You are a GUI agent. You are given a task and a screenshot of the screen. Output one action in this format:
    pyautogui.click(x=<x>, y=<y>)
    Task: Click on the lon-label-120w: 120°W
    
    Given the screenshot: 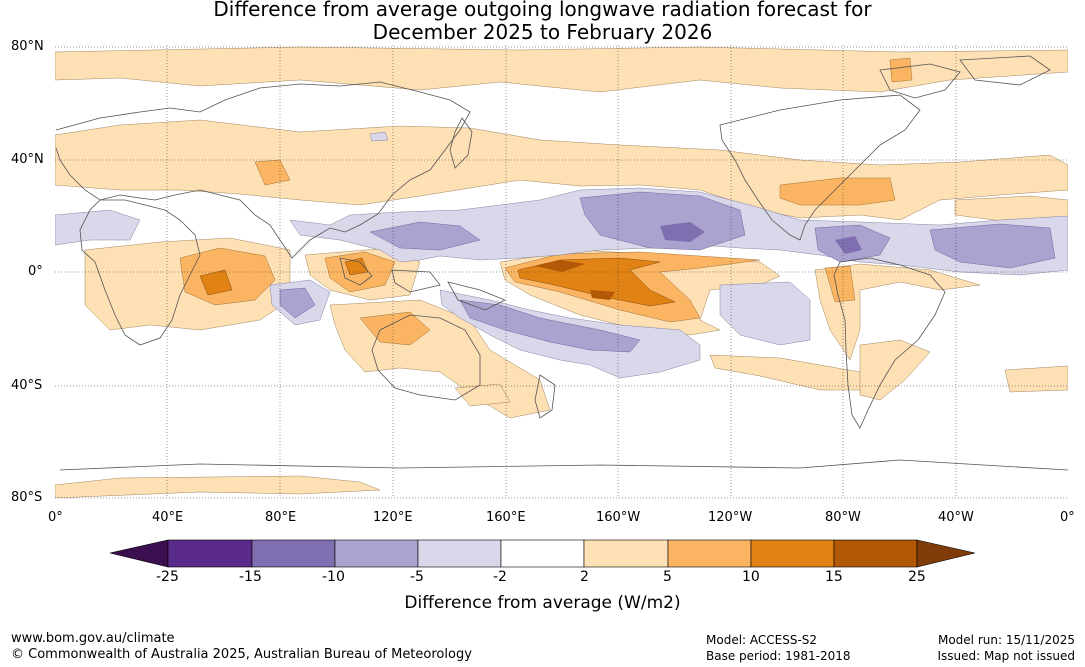 What is the action you would take?
    pyautogui.click(x=730, y=517)
    